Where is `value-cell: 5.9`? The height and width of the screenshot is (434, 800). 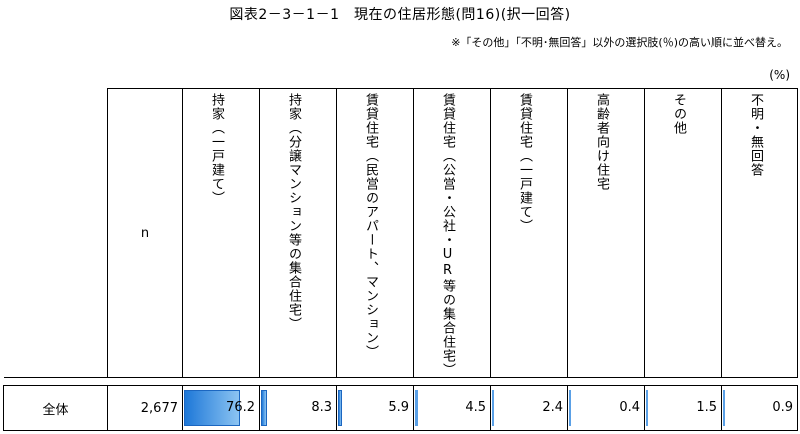
value-cell: 5.9 is located at coordinates (375, 408).